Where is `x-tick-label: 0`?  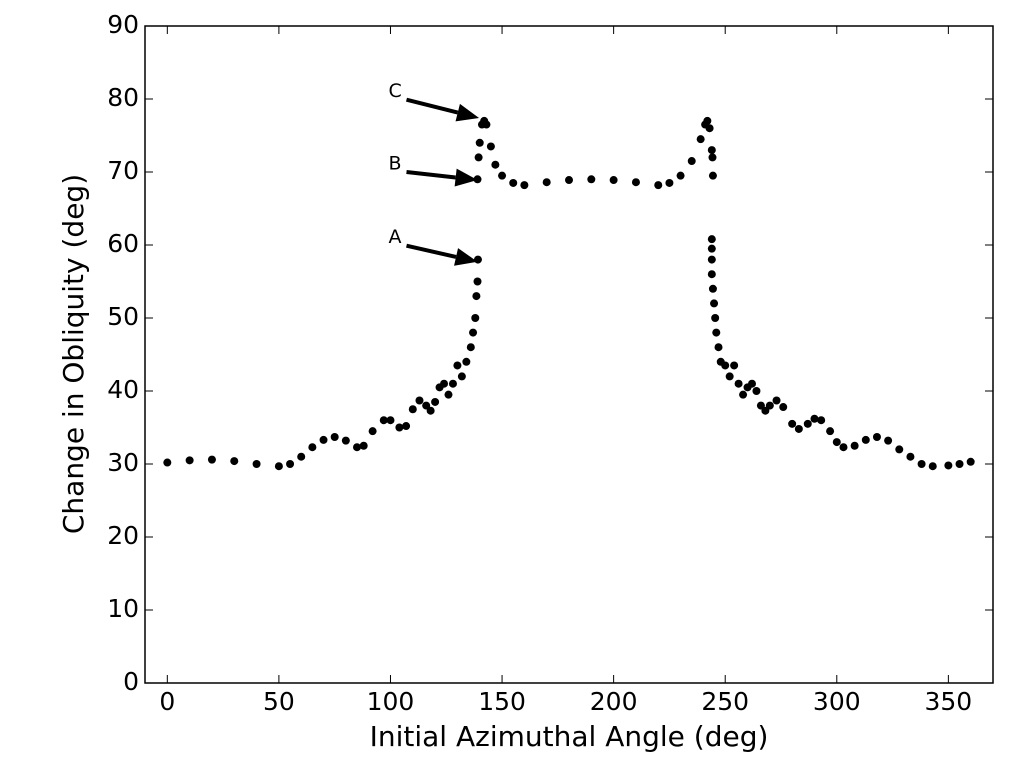
x-tick-label: 0 is located at coordinates (167, 701).